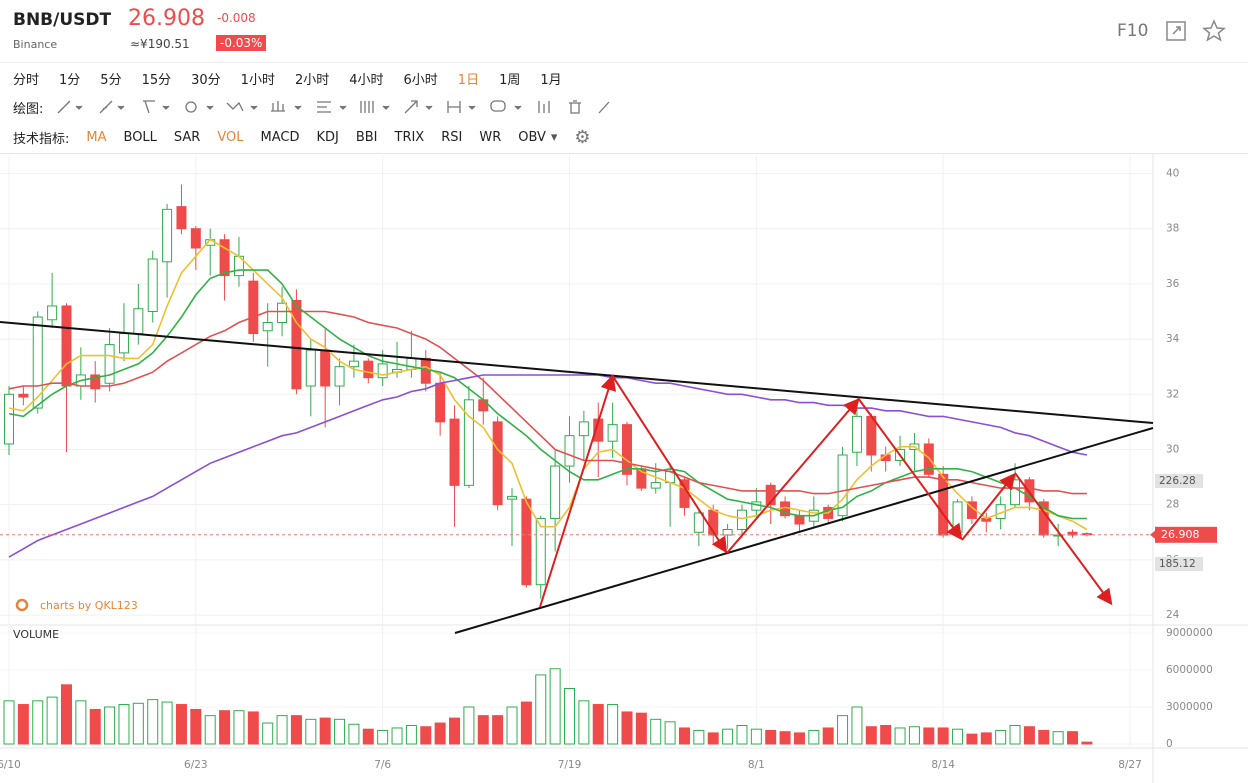 Image resolution: width=1248 pixels, height=783 pixels. I want to click on indicator-tab: MACD, so click(280, 137).